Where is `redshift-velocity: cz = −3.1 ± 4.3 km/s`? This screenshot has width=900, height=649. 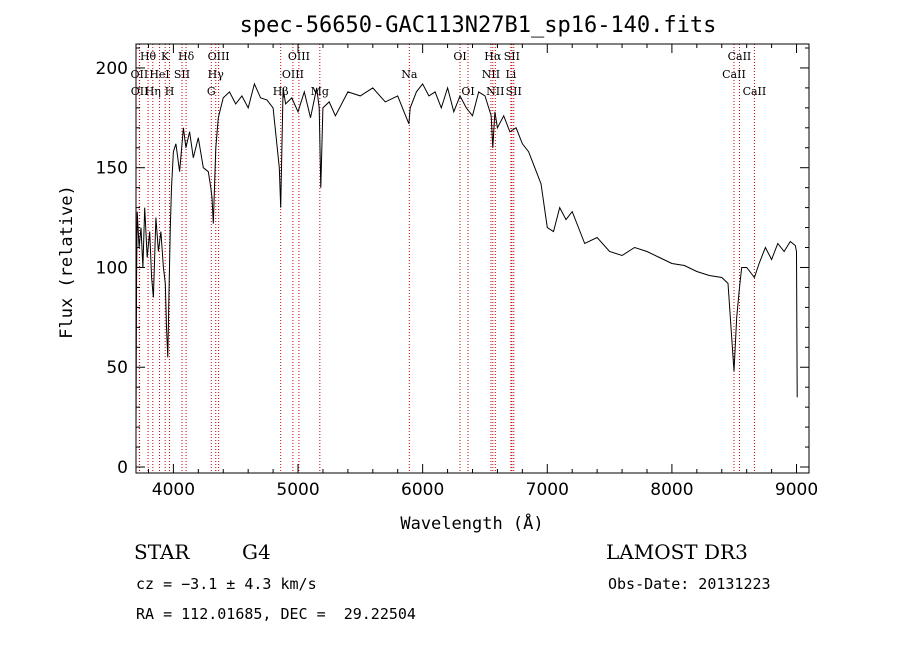
redshift-velocity: cz = −3.1 ± 4.3 km/s is located at coordinates (226, 584).